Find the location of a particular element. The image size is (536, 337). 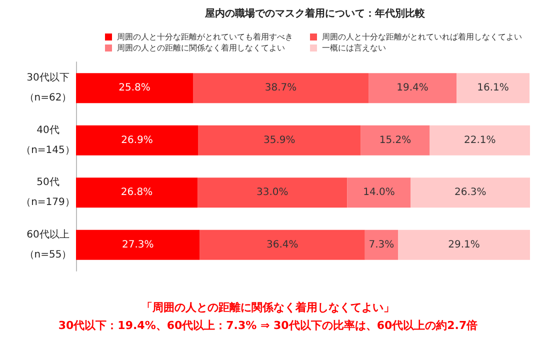

data-label: 16.1% is located at coordinates (493, 88).